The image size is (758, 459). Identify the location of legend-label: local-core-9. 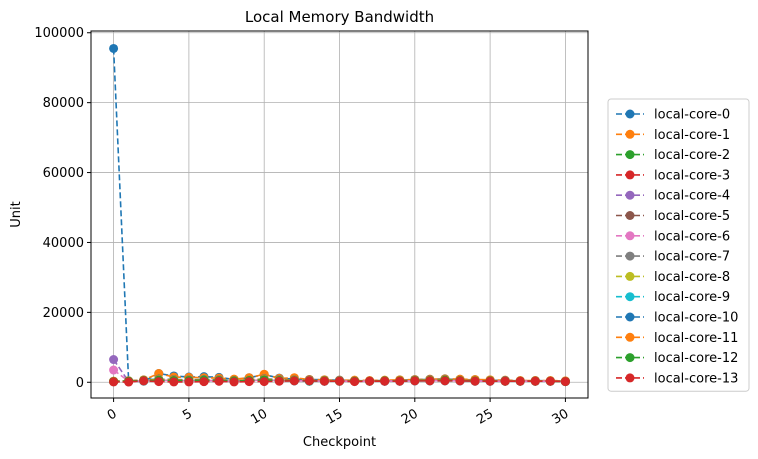
(692, 297).